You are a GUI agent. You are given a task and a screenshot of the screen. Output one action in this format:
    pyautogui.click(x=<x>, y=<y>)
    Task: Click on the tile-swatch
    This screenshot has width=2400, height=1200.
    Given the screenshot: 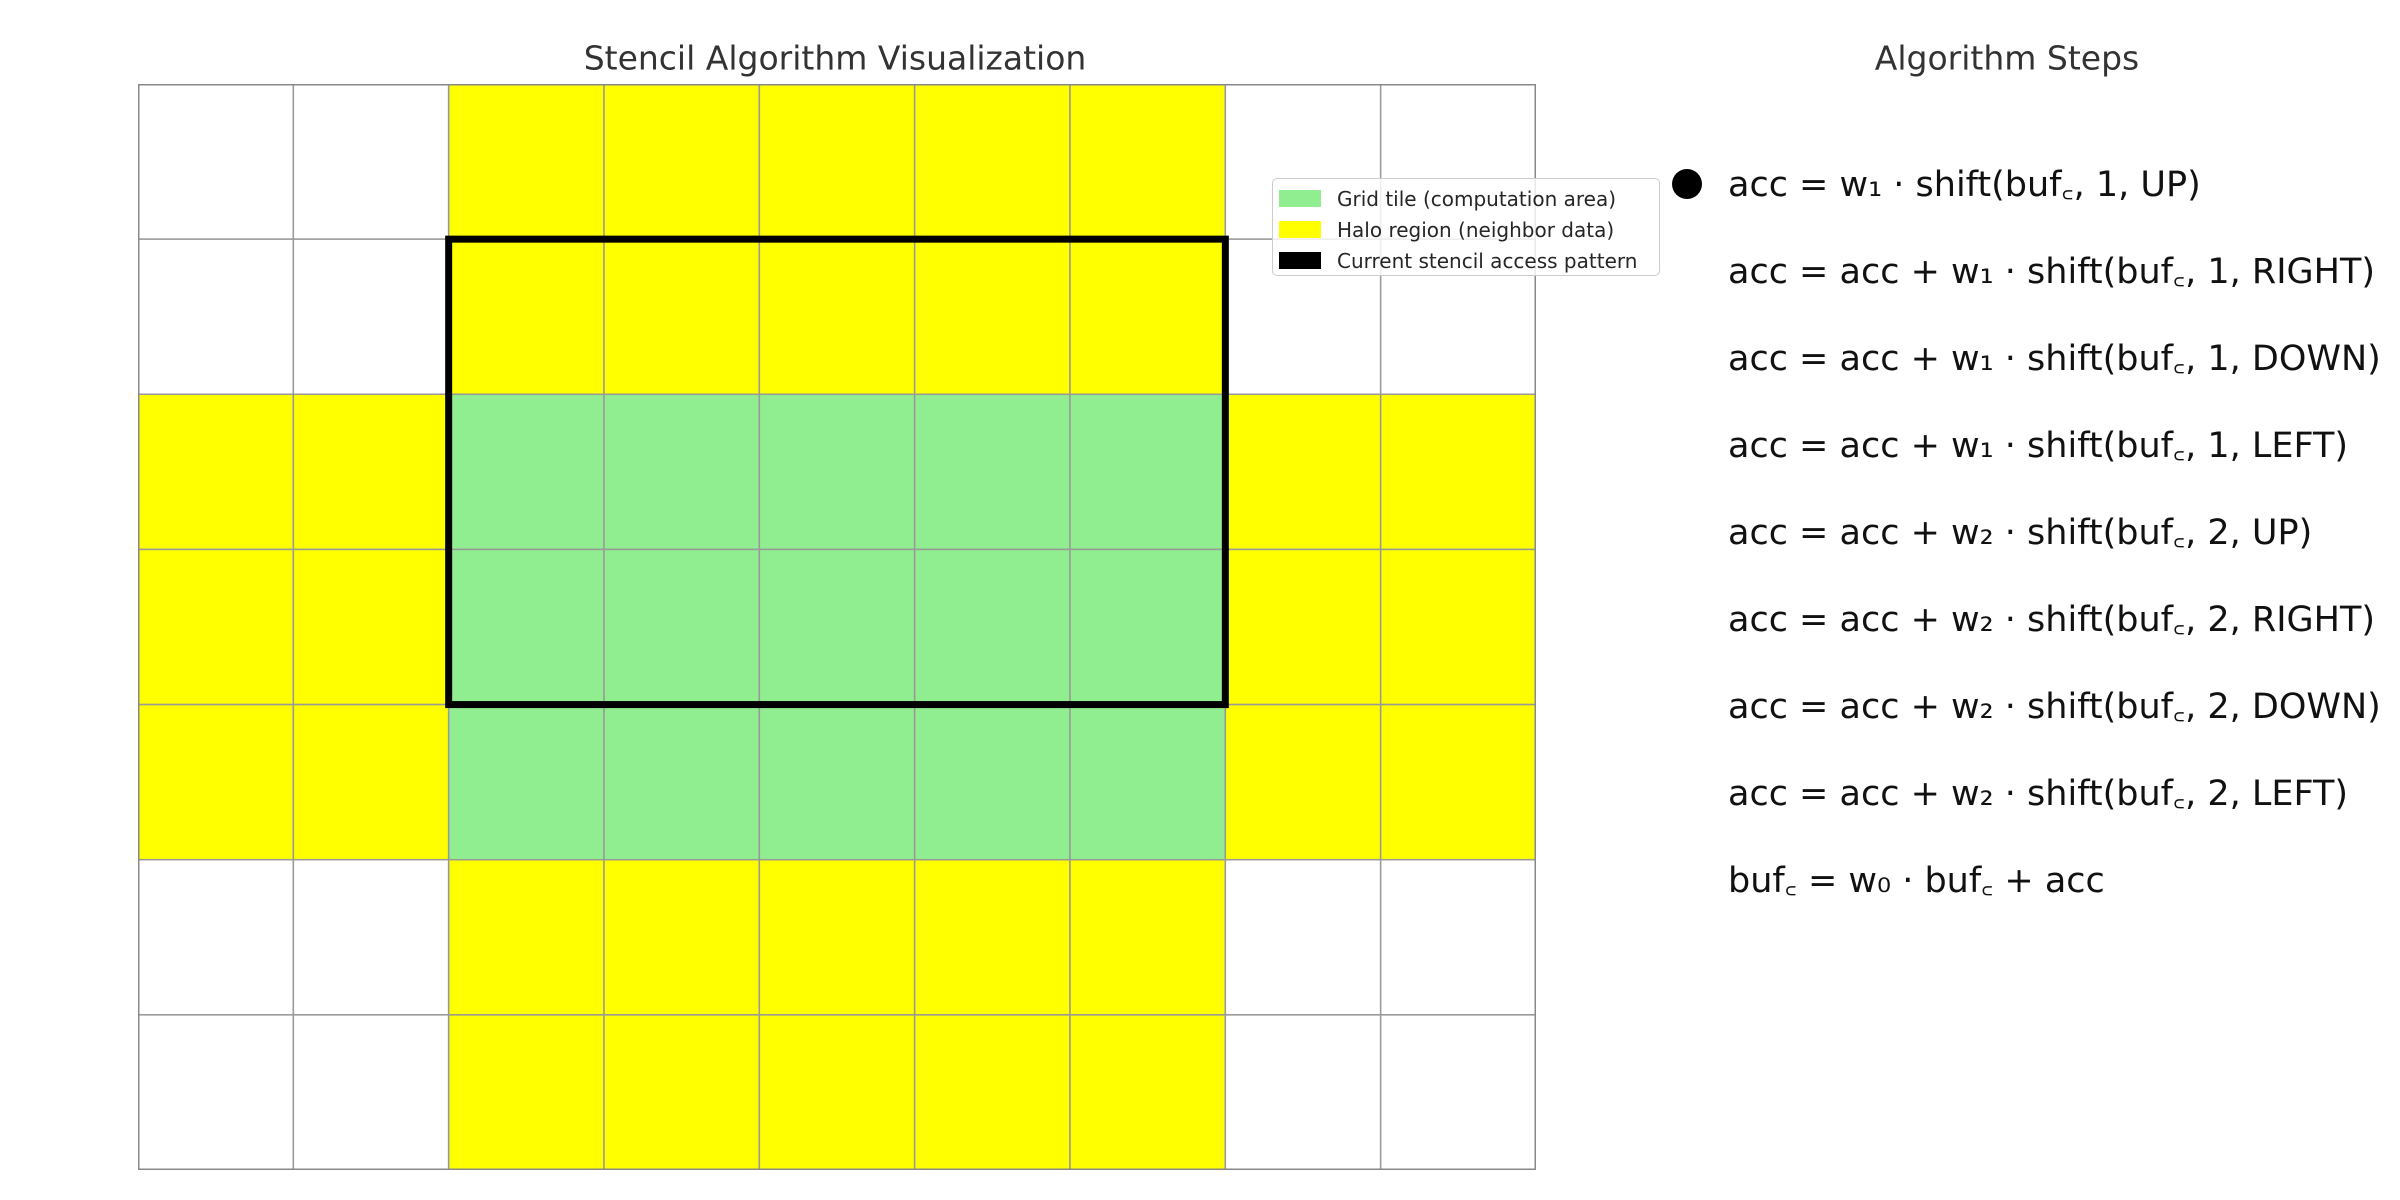 What is the action you would take?
    pyautogui.click(x=1300, y=198)
    